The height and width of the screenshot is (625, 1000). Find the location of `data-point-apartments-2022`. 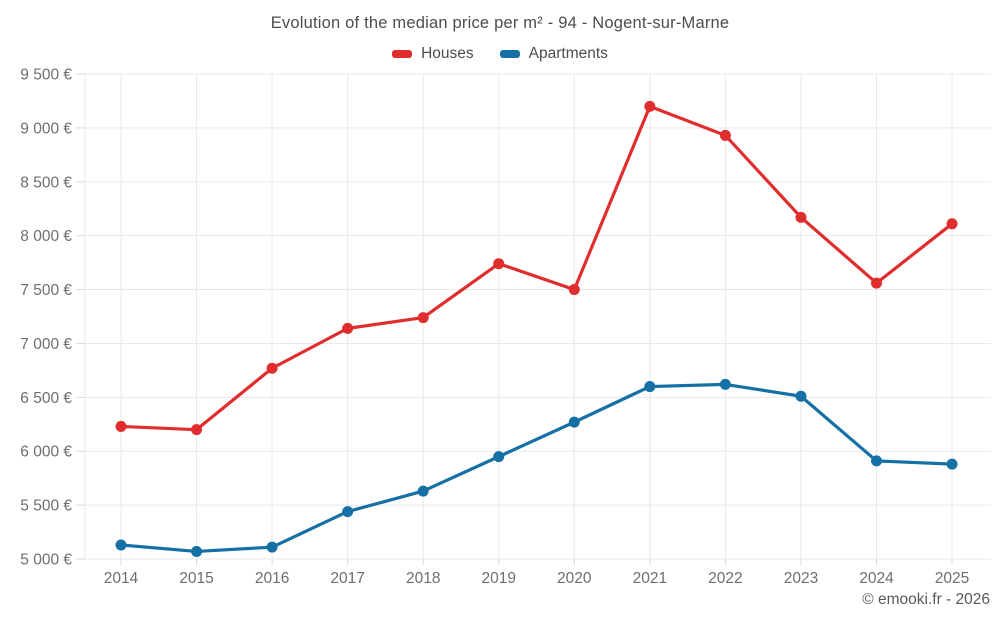

data-point-apartments-2022 is located at coordinates (725, 384).